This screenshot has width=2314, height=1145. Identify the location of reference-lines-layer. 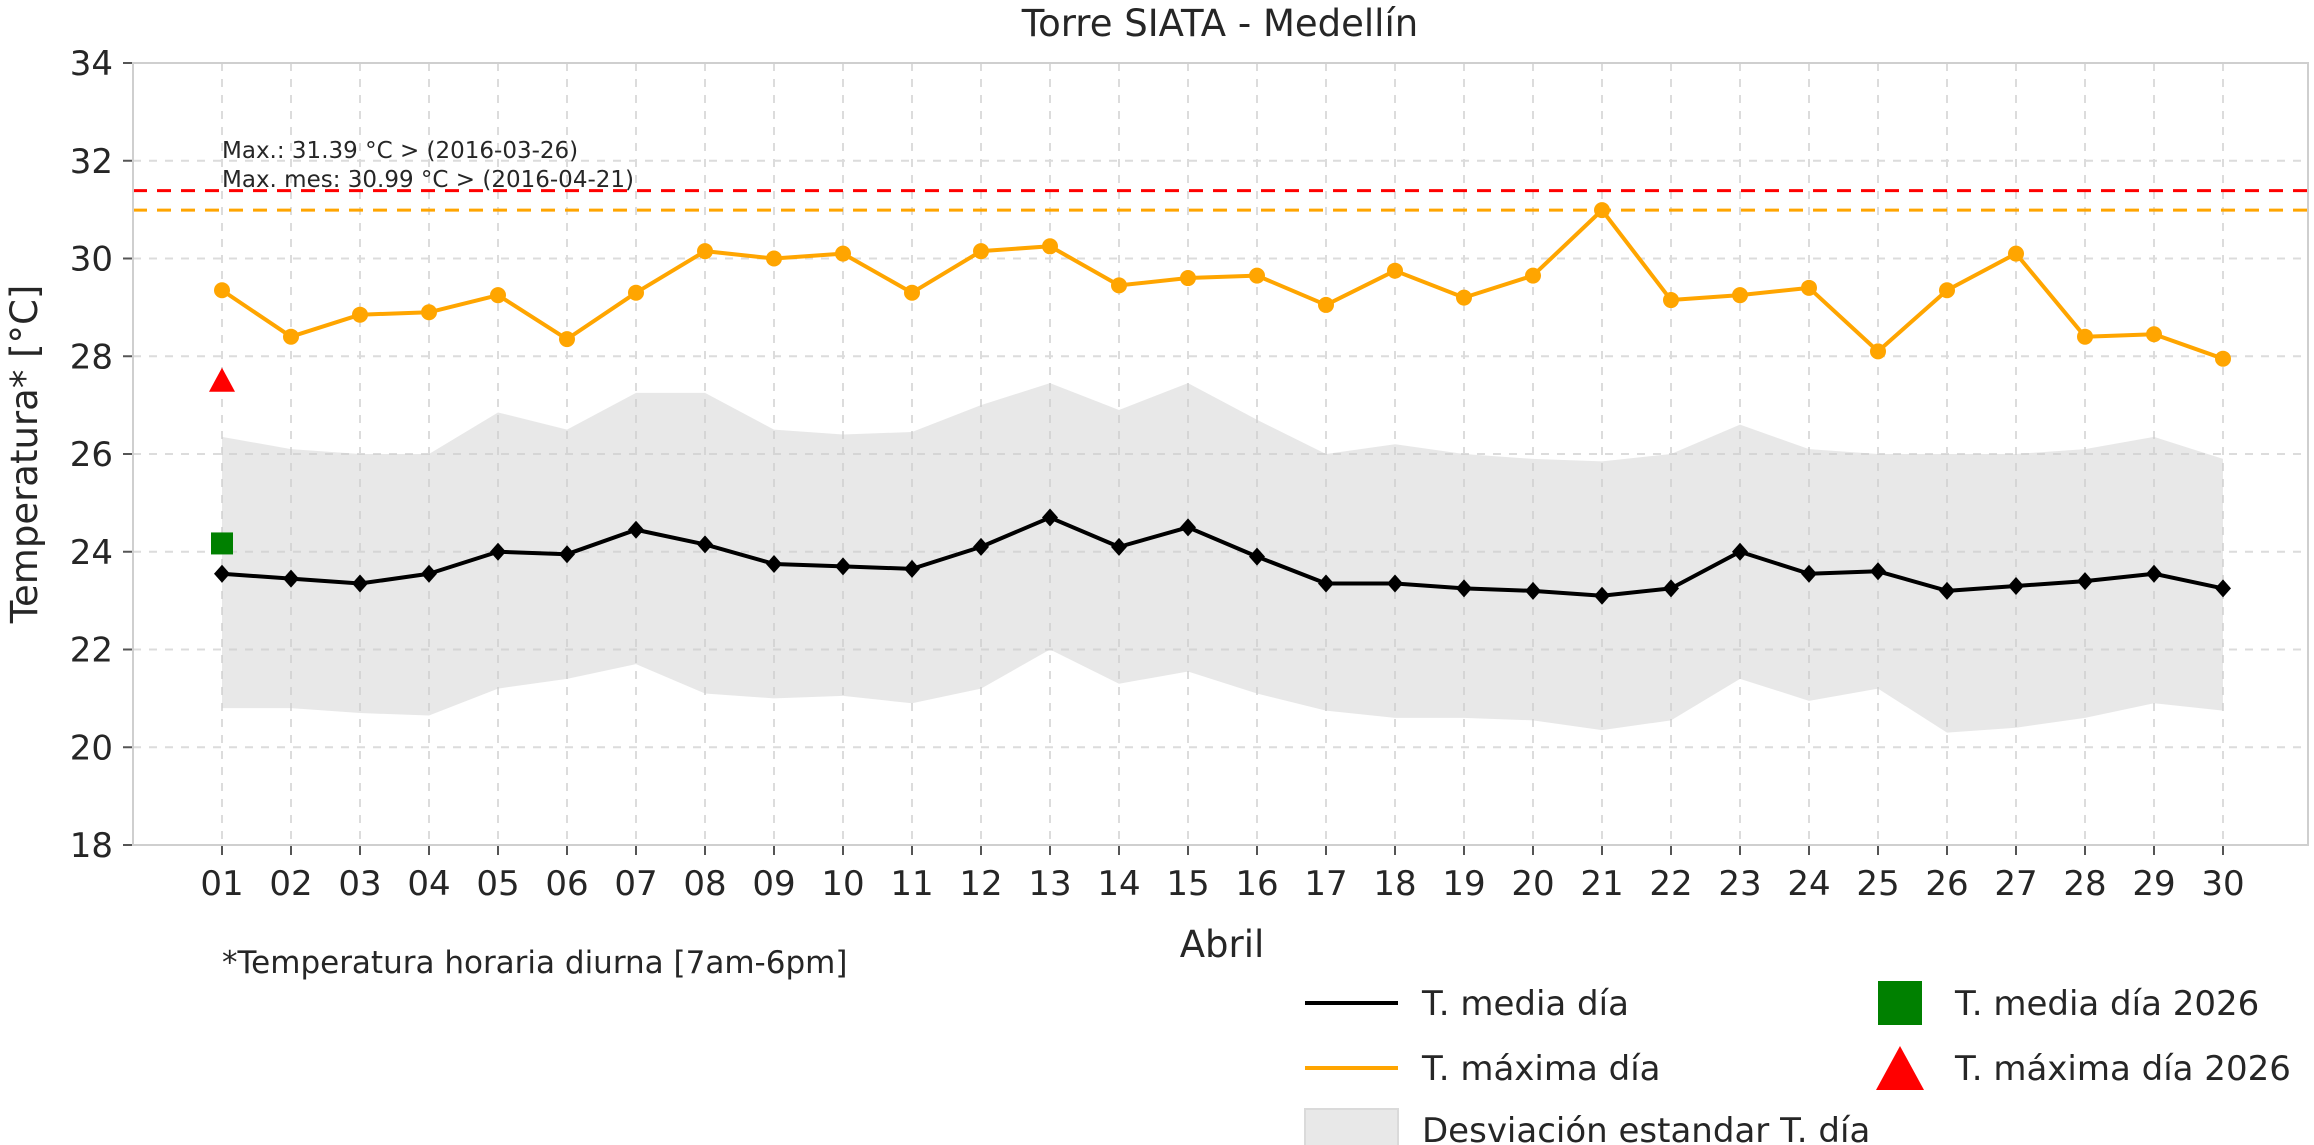
(1220, 200).